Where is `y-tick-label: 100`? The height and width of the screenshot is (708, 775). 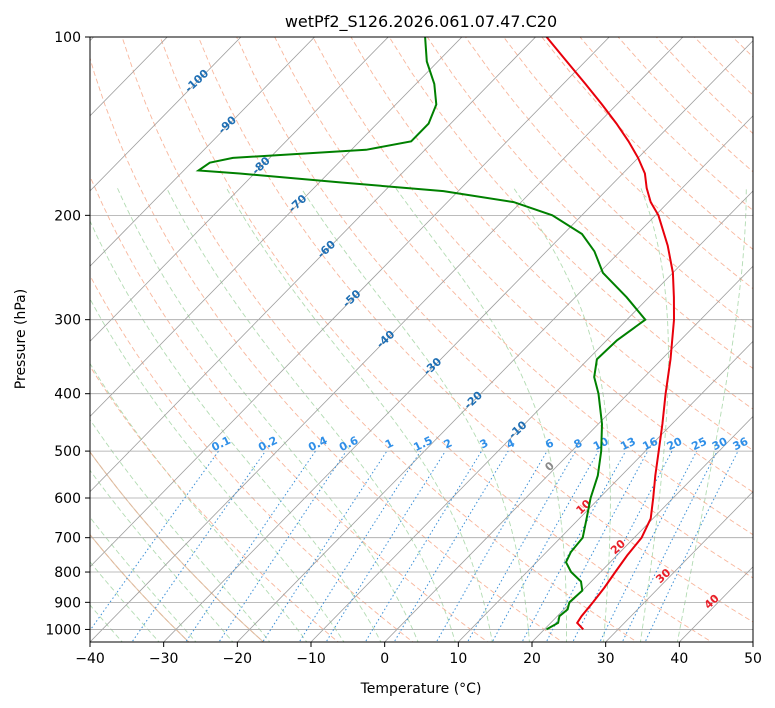
y-tick-label: 100 is located at coordinates (67, 38).